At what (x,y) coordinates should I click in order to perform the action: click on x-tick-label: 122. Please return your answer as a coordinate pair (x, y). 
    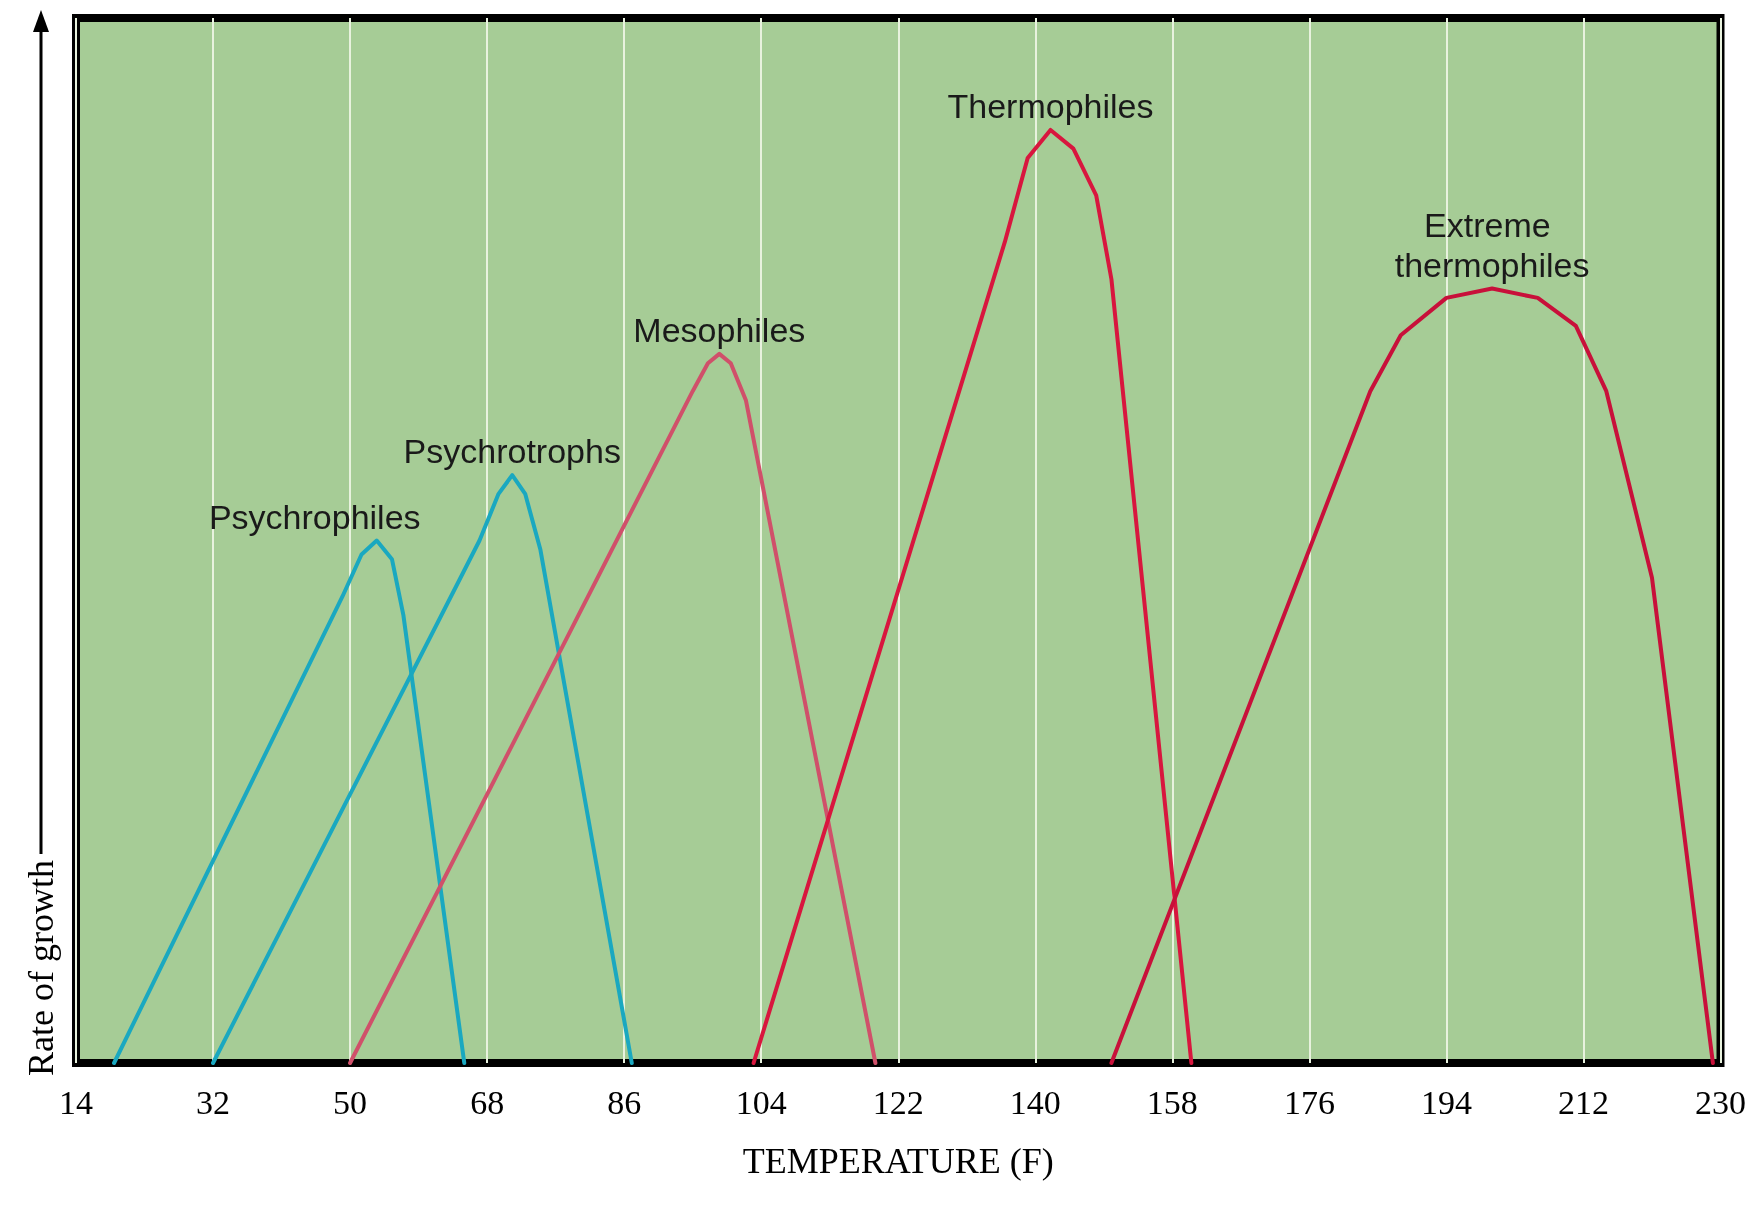
    Looking at the image, I should click on (898, 1102).